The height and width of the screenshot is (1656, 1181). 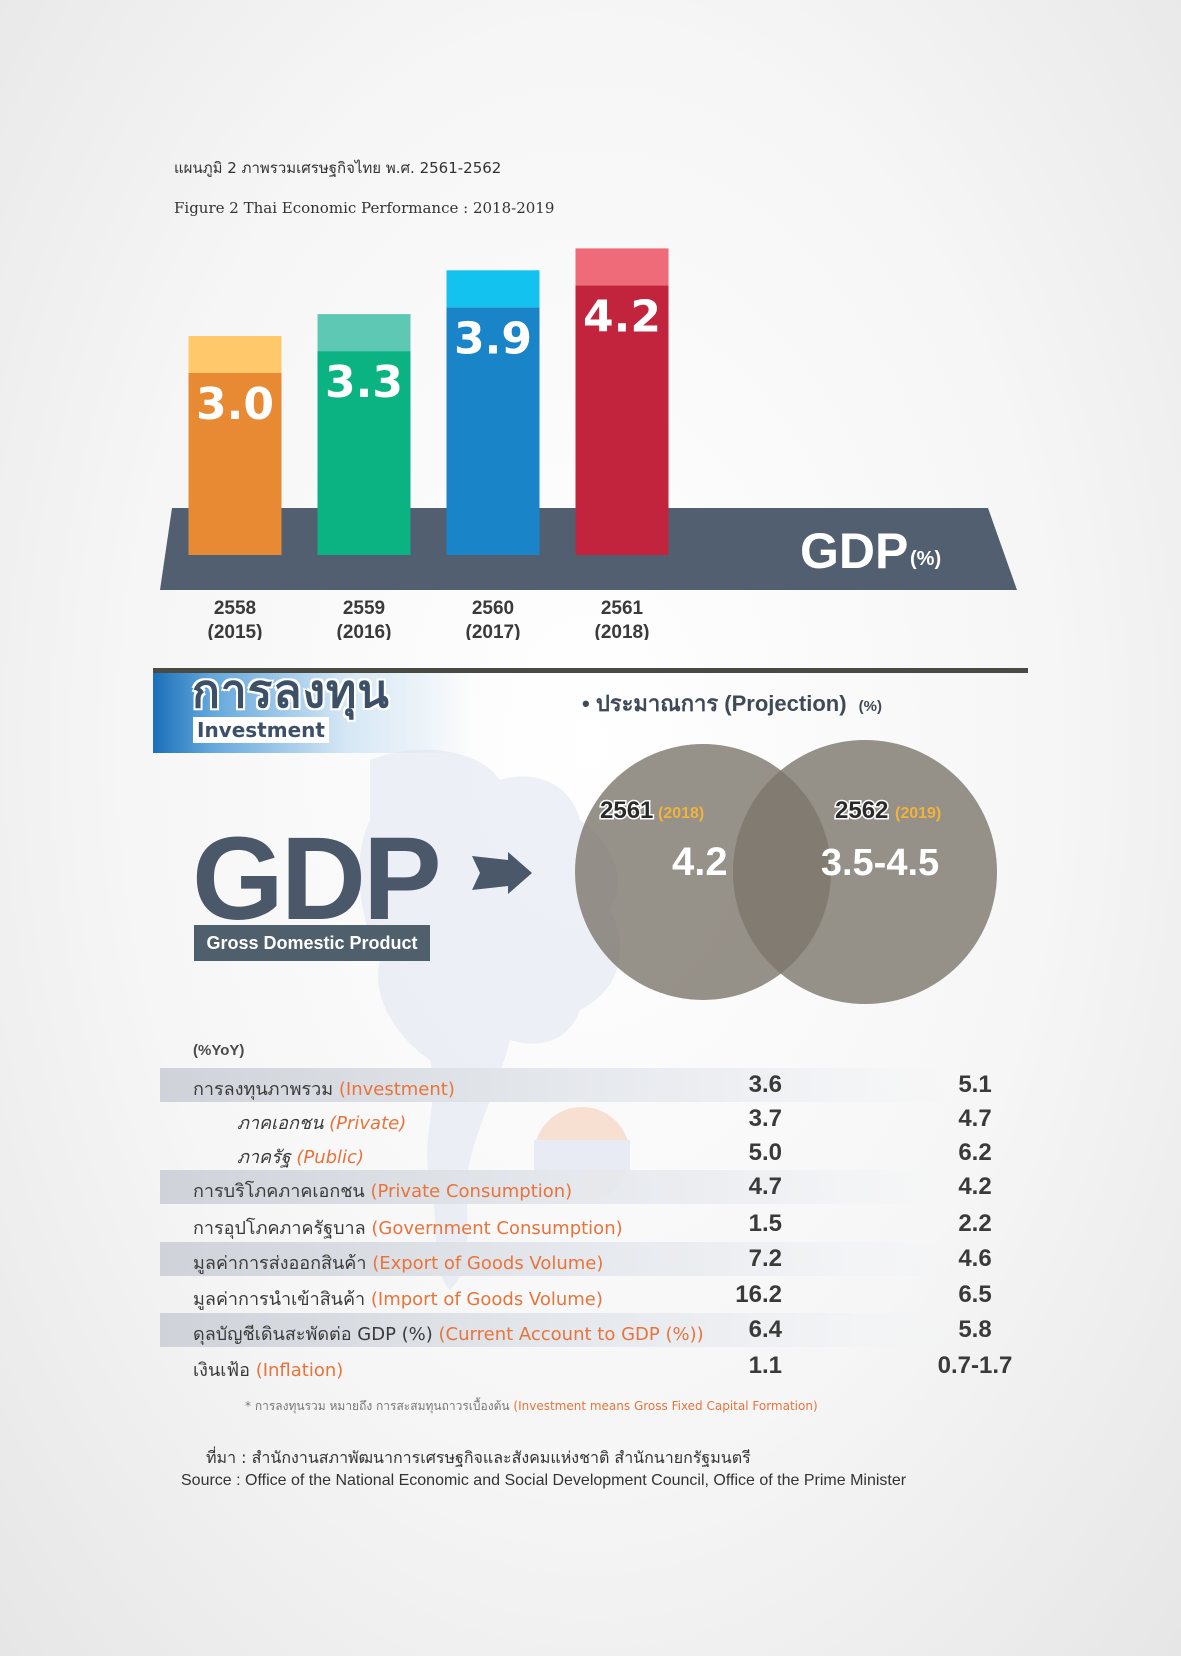 I want to click on x-tick-label-english: (2018), so click(x=622, y=631).